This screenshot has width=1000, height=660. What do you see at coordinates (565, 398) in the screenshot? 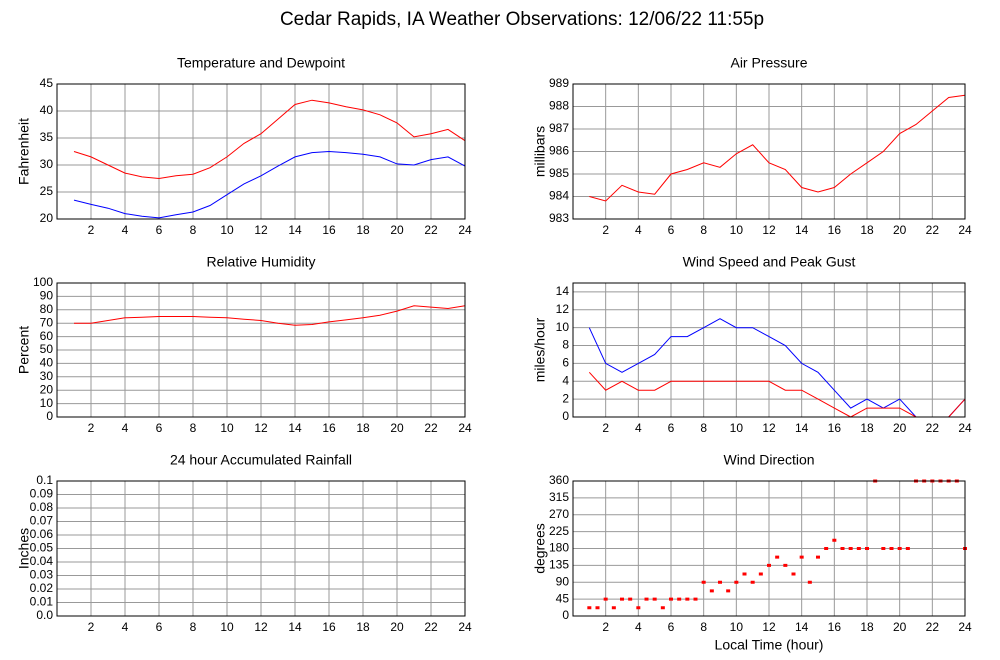
I see `y-tick-label: 2` at bounding box center [565, 398].